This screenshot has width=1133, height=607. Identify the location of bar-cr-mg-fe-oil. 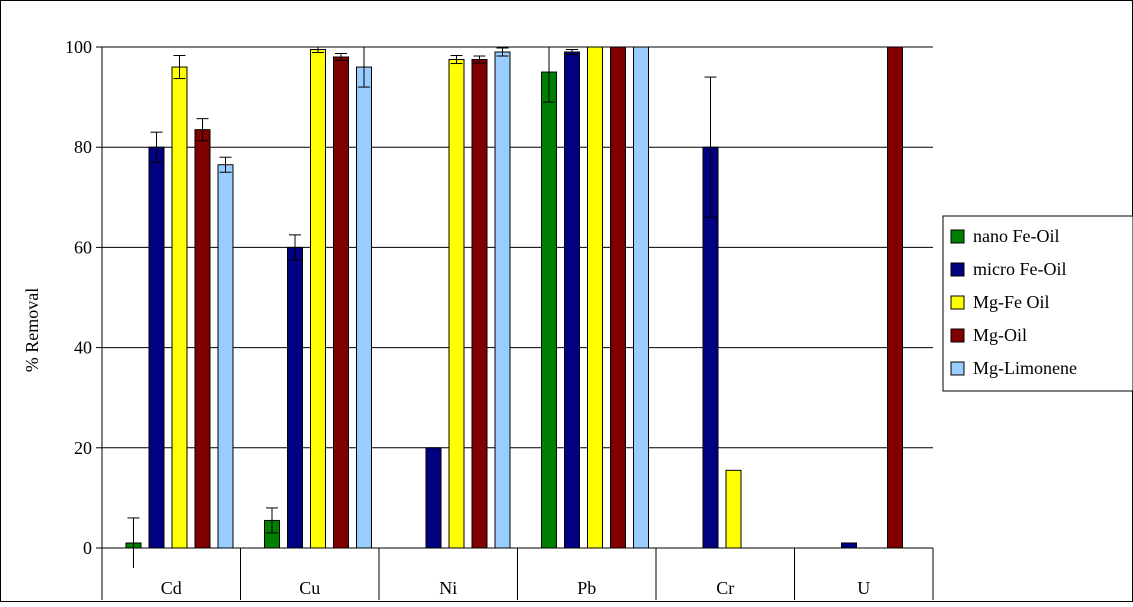
(733, 509).